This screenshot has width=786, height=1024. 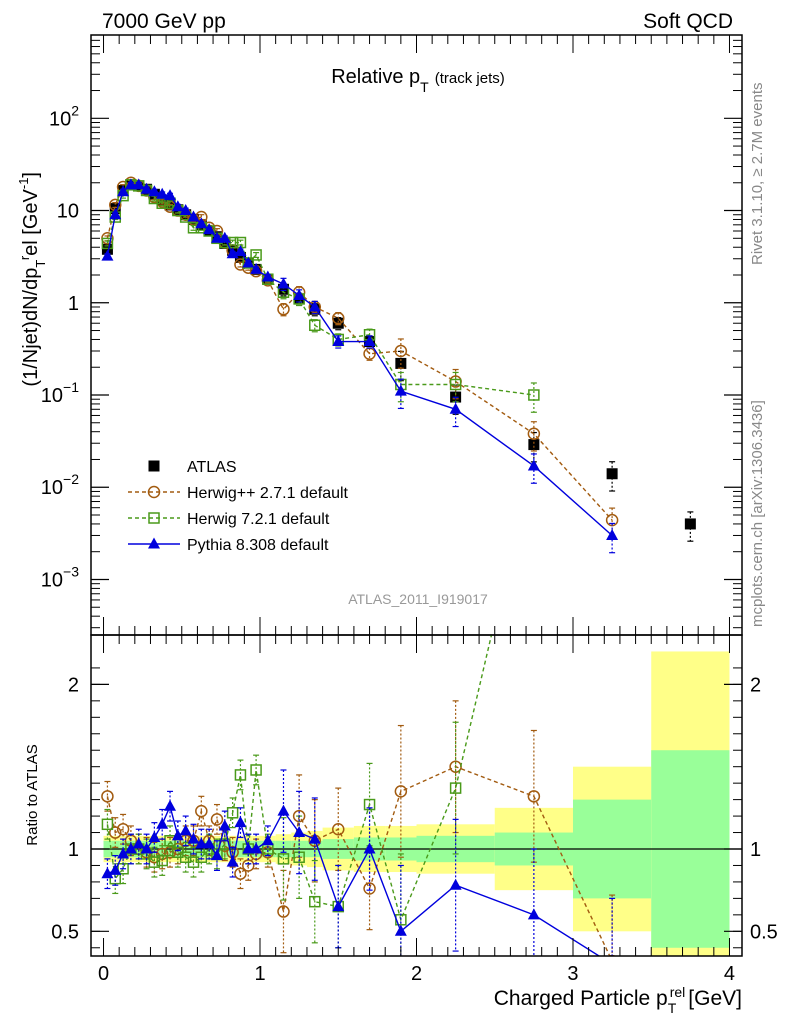 I want to click on y-tick-label: 1, so click(x=73, y=304).